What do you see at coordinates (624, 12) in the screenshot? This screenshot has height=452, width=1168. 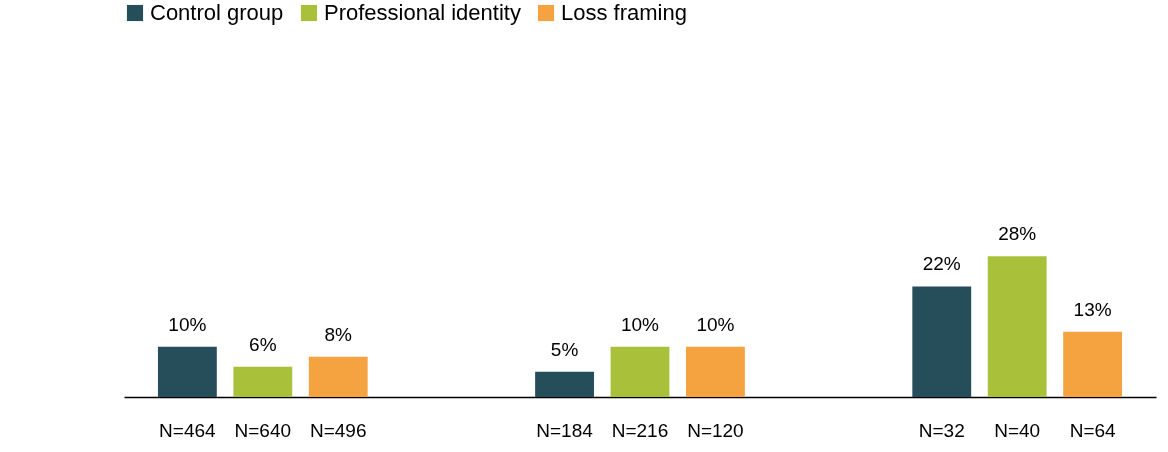 I see `legend-label: Loss framing` at bounding box center [624, 12].